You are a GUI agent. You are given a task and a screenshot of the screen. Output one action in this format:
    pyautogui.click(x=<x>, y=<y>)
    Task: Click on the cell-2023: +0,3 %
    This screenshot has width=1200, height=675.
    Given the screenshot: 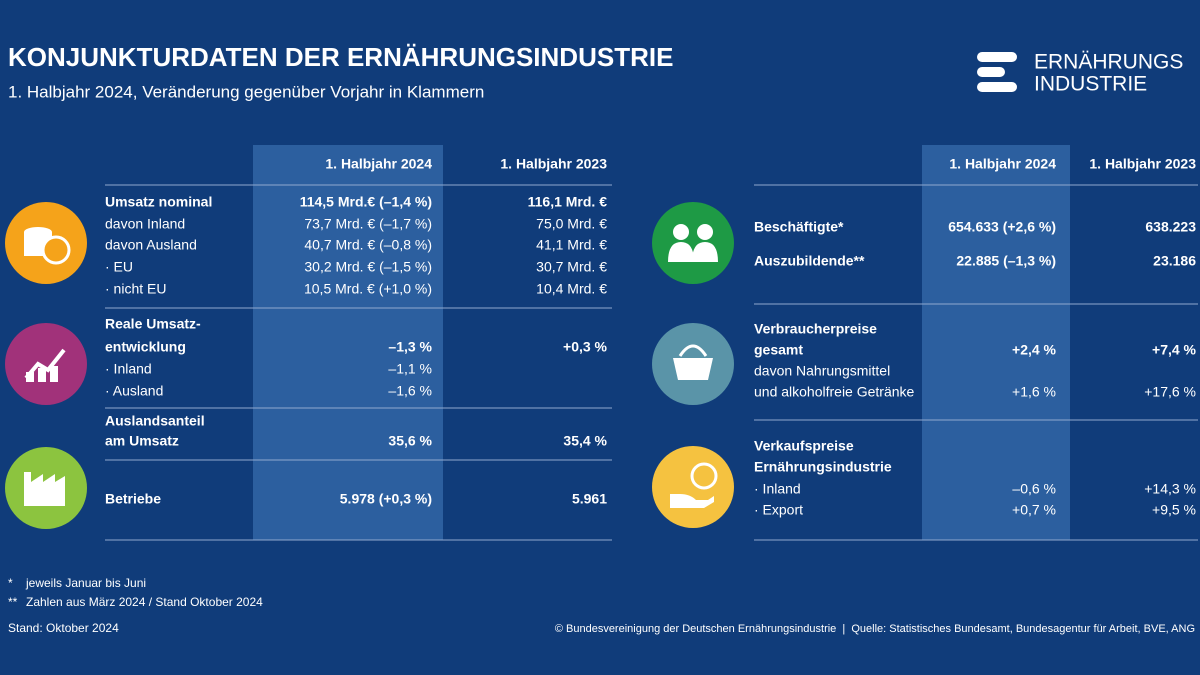 What is the action you would take?
    pyautogui.click(x=585, y=347)
    